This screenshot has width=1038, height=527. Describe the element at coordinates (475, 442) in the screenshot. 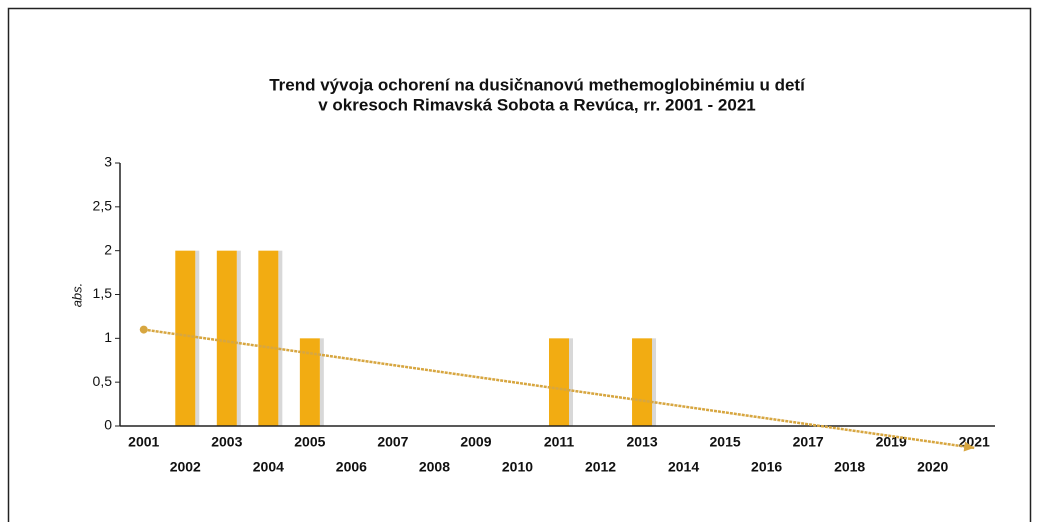

I see `x-tick-label: 2009` at that location.